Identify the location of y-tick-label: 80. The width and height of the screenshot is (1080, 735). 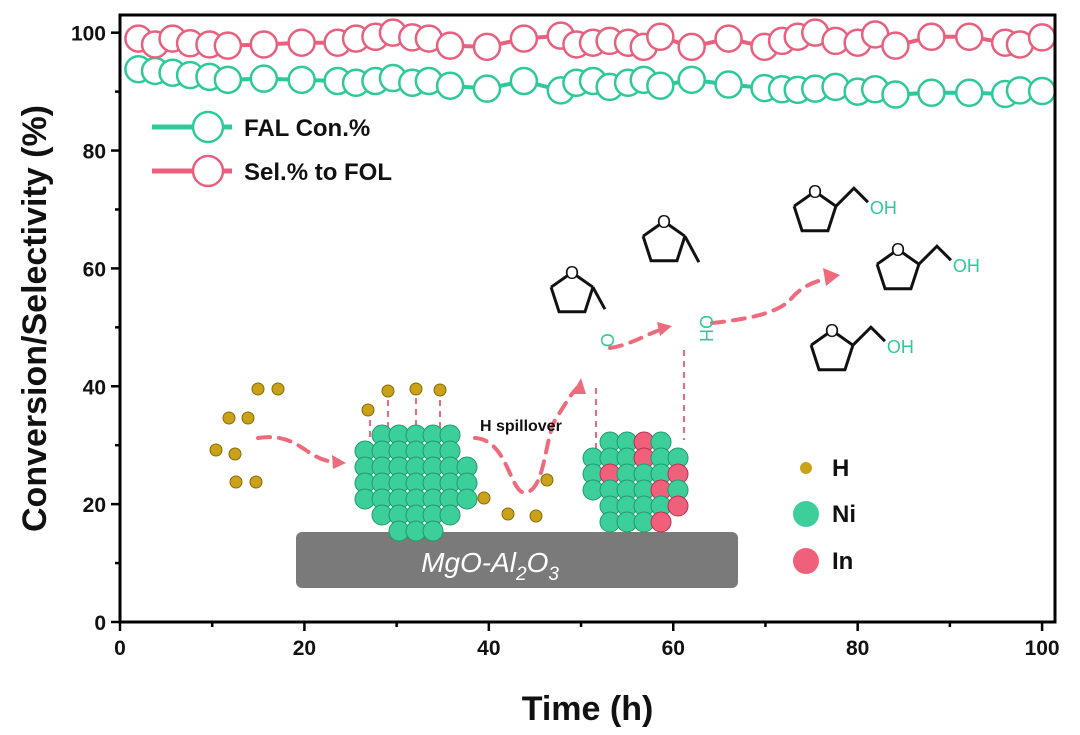
(94, 152).